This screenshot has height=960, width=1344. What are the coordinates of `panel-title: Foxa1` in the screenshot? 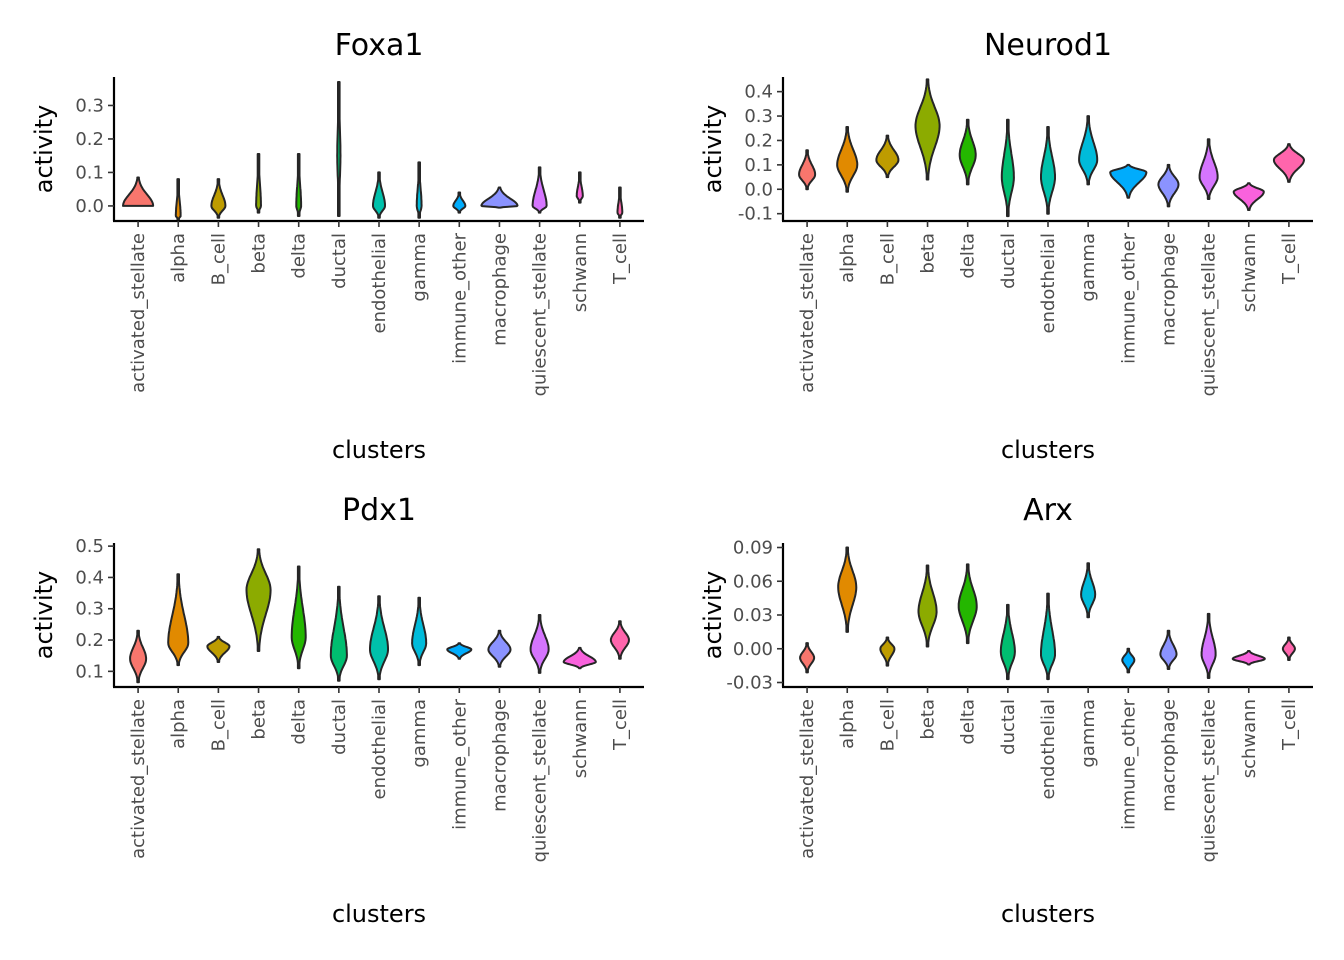 It's located at (379, 45).